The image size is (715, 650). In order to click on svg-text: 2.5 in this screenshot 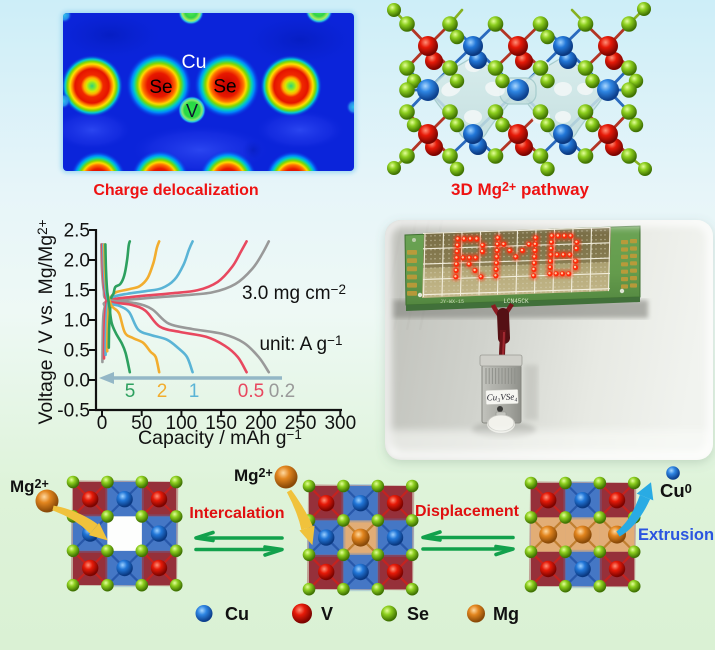, I will do `click(77, 231)`.